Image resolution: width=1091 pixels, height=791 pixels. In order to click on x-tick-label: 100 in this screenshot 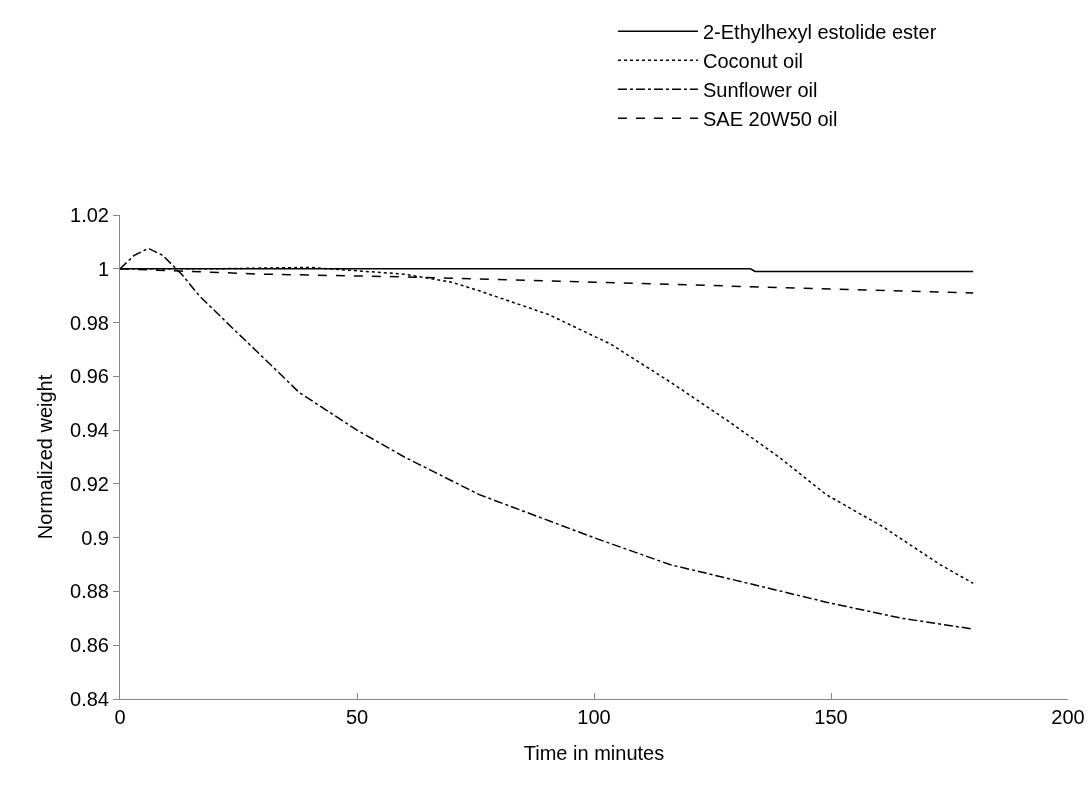, I will do `click(594, 717)`.